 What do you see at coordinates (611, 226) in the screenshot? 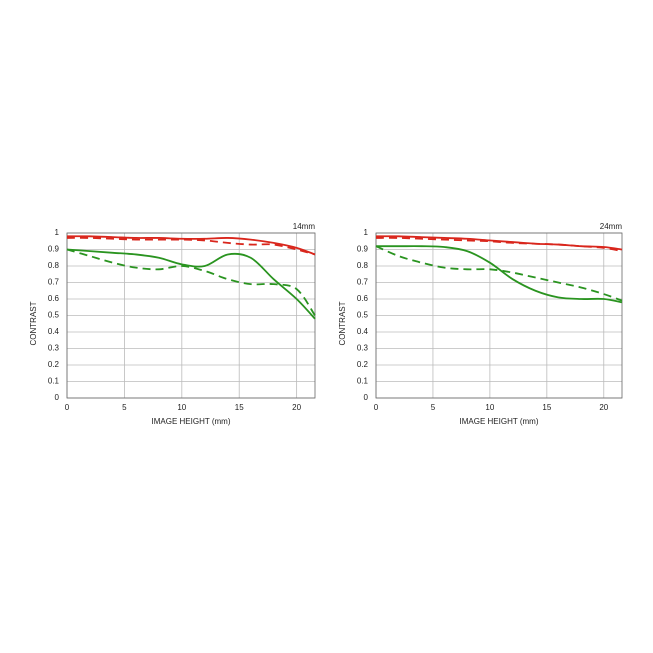
I see `chart-title: 24mm` at bounding box center [611, 226].